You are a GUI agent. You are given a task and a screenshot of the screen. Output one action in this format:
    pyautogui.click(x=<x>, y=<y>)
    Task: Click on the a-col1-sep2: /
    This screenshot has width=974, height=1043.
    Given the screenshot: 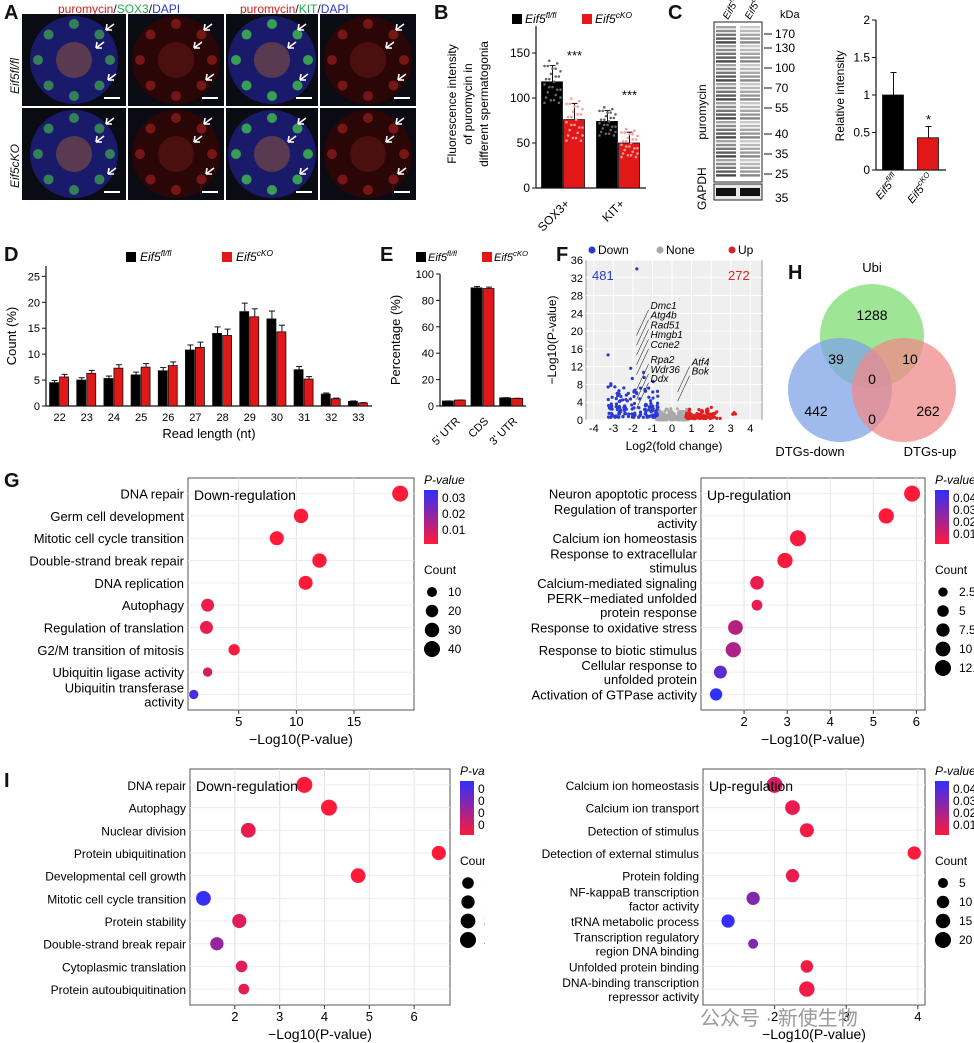 What is the action you would take?
    pyautogui.click(x=150, y=9)
    